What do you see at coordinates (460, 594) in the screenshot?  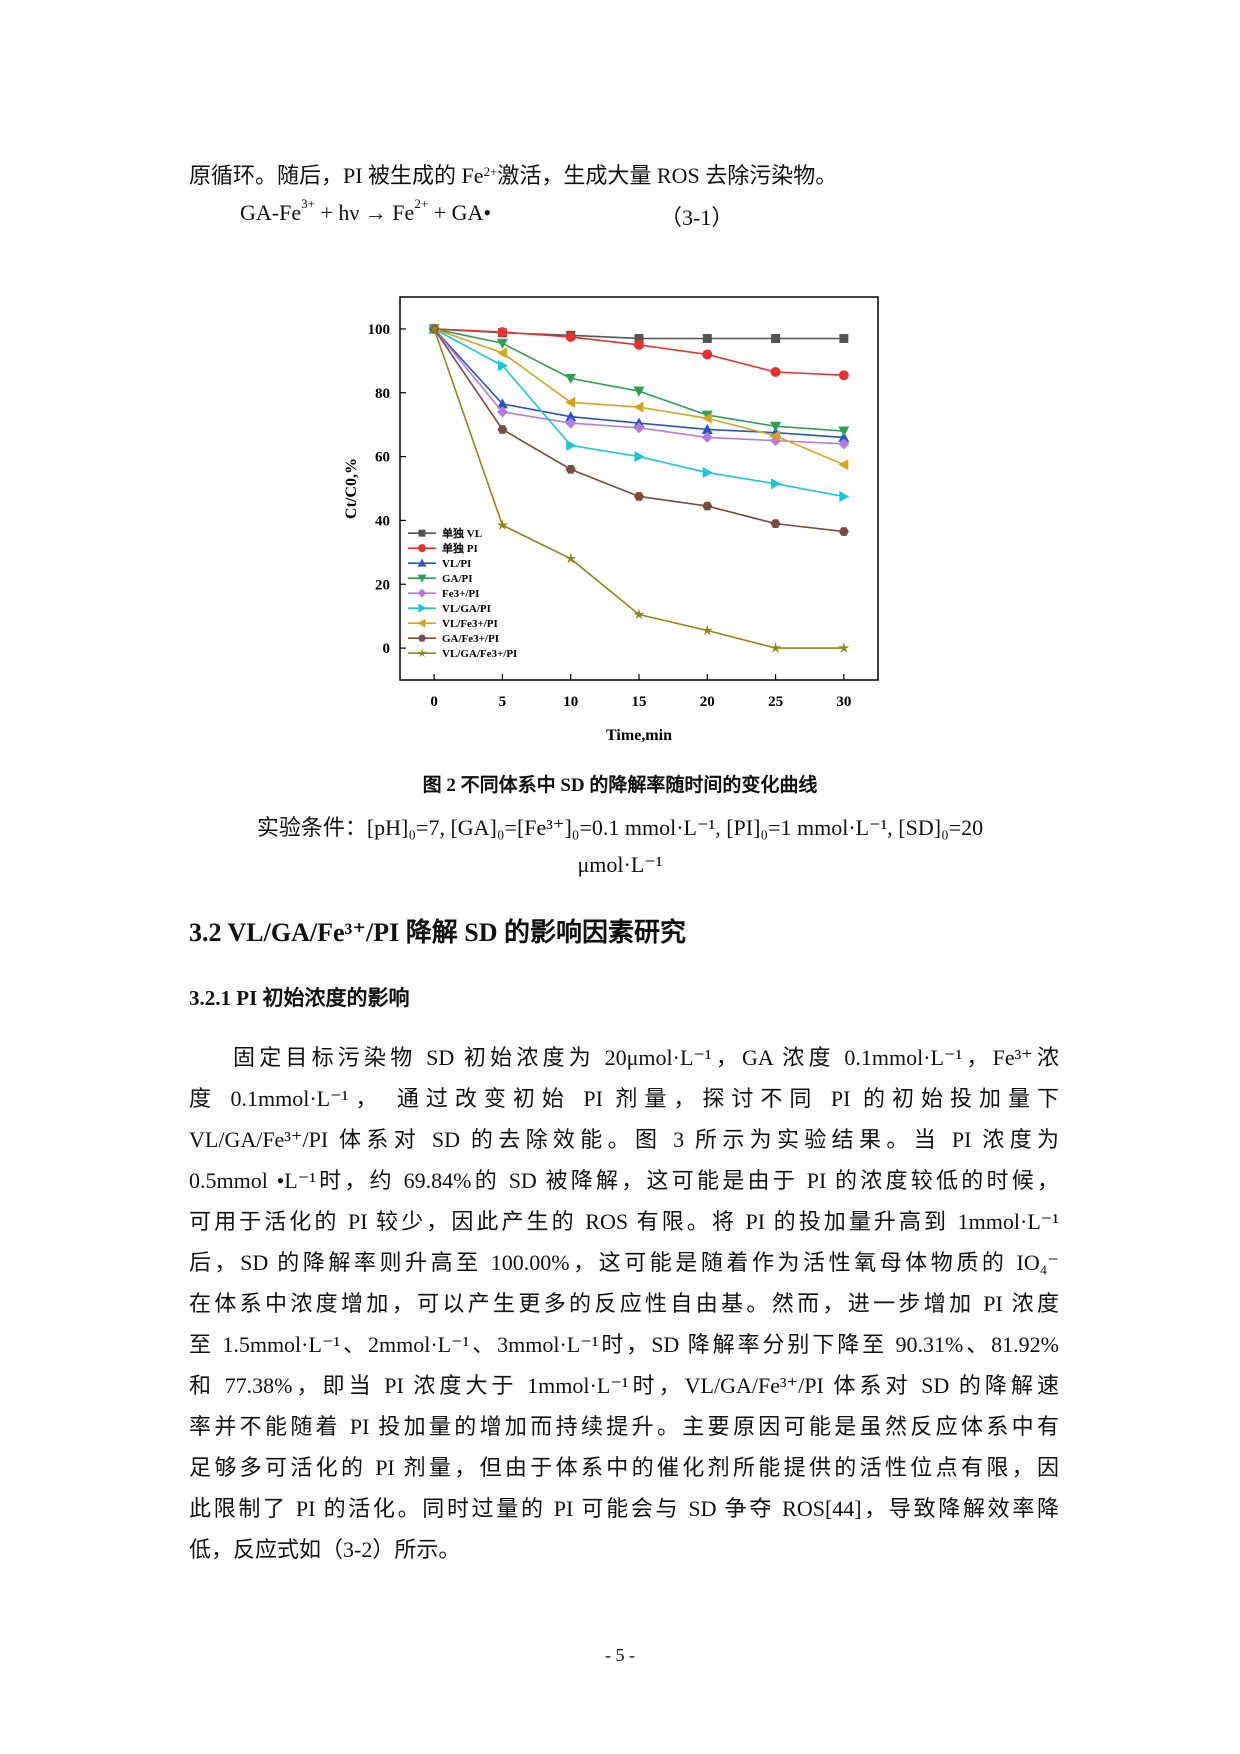 I see `legend-label: Fe3+/PI` at bounding box center [460, 594].